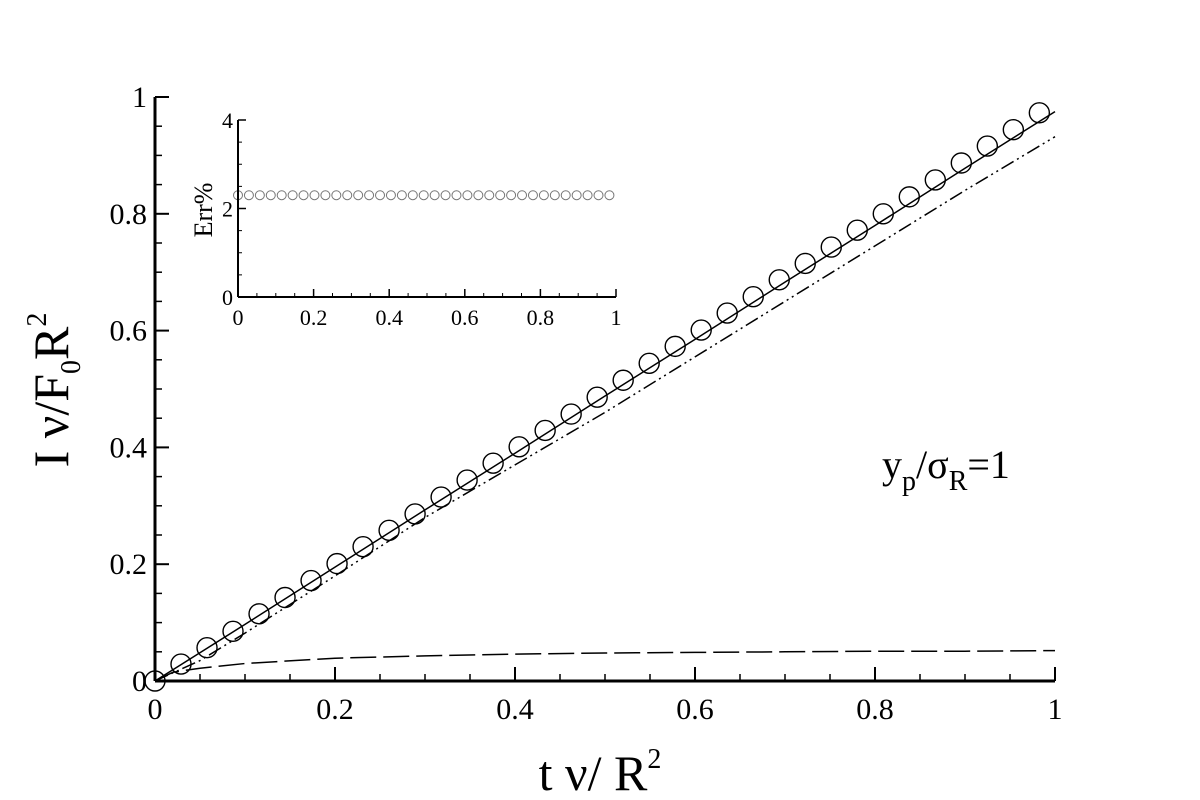 The image size is (1200, 800). I want to click on annotation-a: y, so click(892, 464).